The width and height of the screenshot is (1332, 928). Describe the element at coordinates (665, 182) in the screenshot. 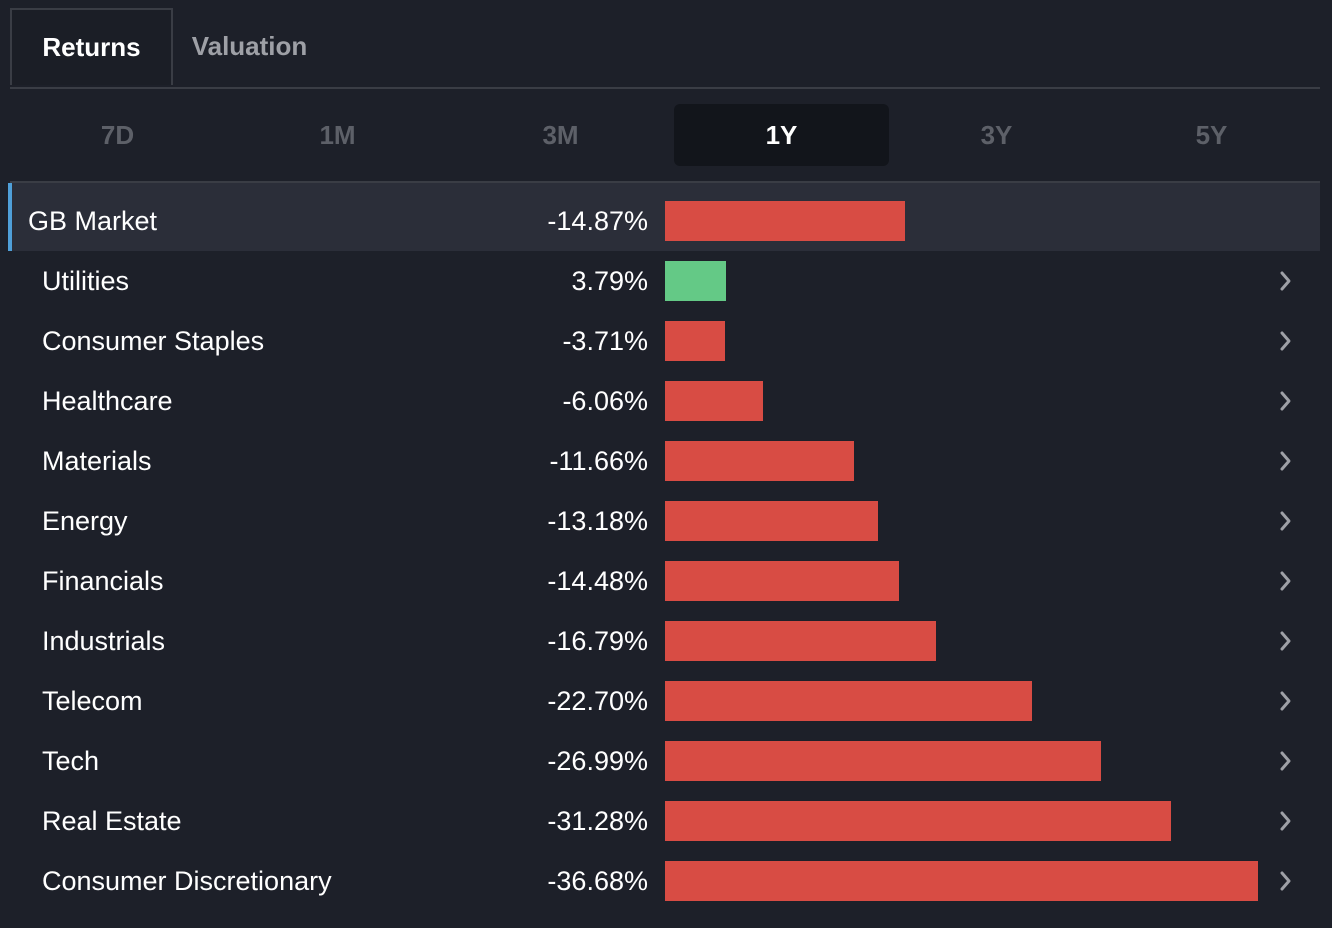

I see `tabs-divider` at that location.